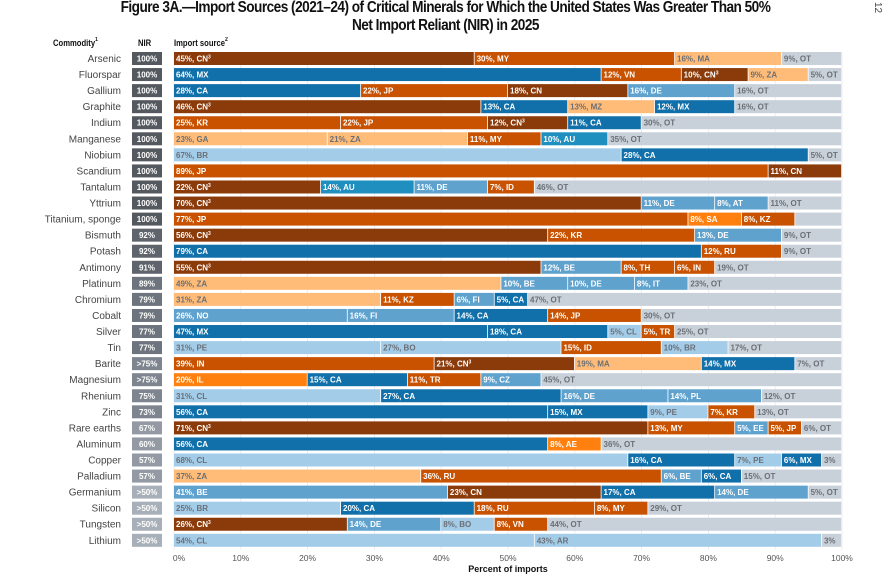  What do you see at coordinates (693, 59) in the screenshot?
I see `segment-label: 16%, MA` at bounding box center [693, 59].